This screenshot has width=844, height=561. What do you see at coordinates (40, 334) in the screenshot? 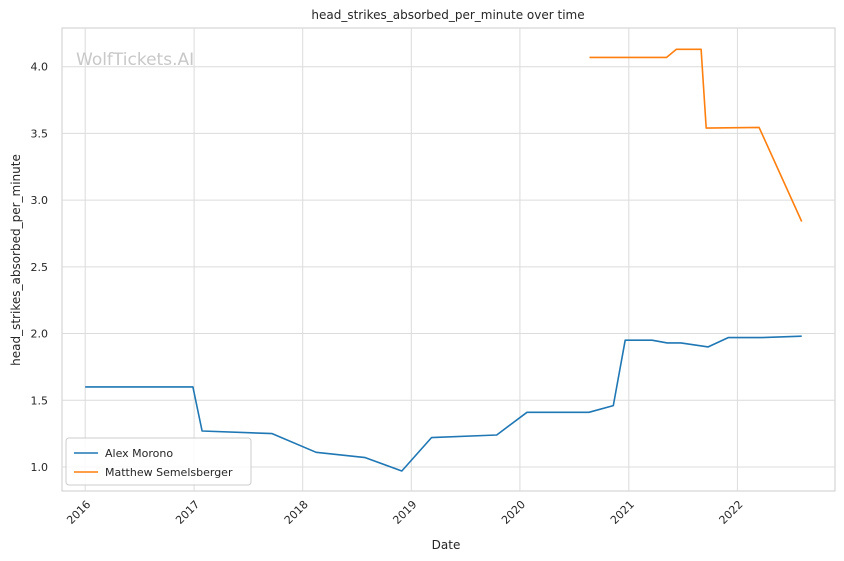
I see `y-tick-label: 2.0` at bounding box center [40, 334].